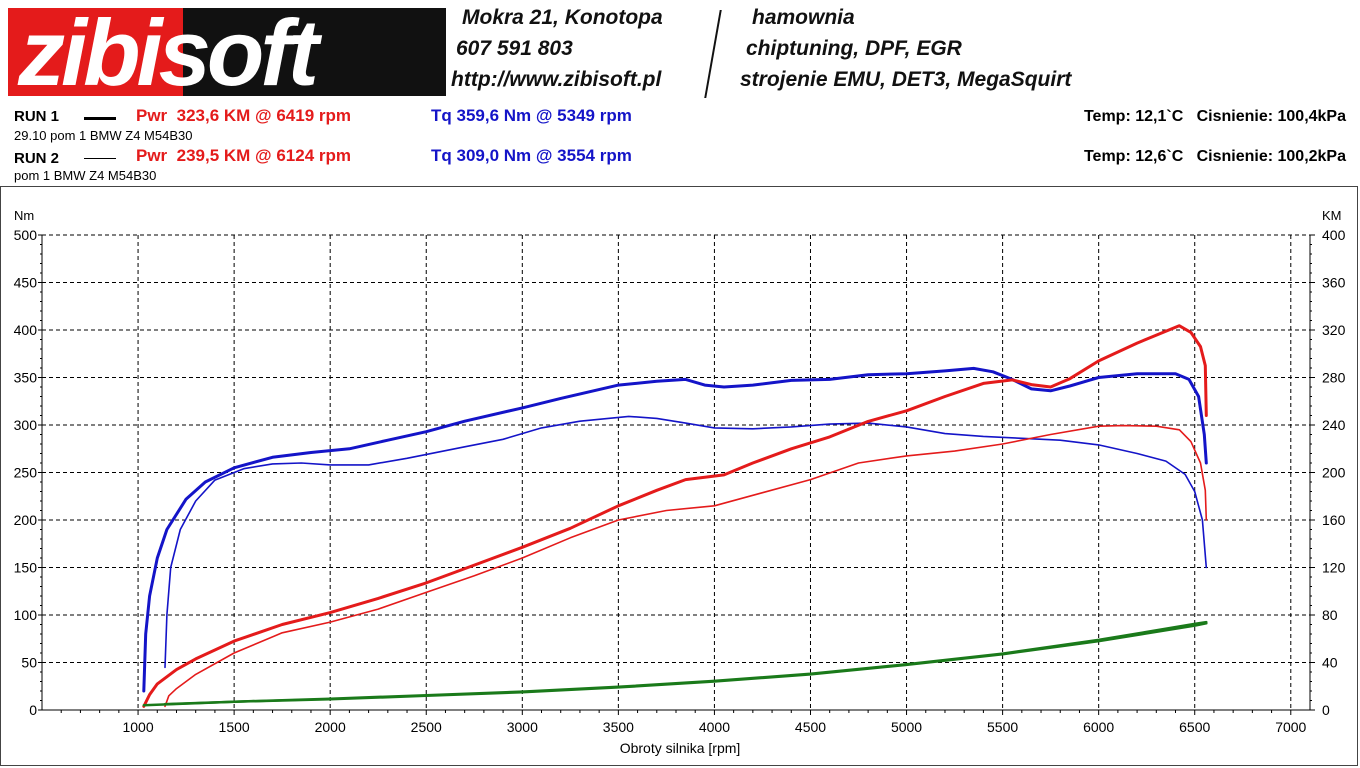 This screenshot has width=1360, height=768. I want to click on run1-description: 29.10 pom 1 BMW Z4 M54B30, so click(103, 135).